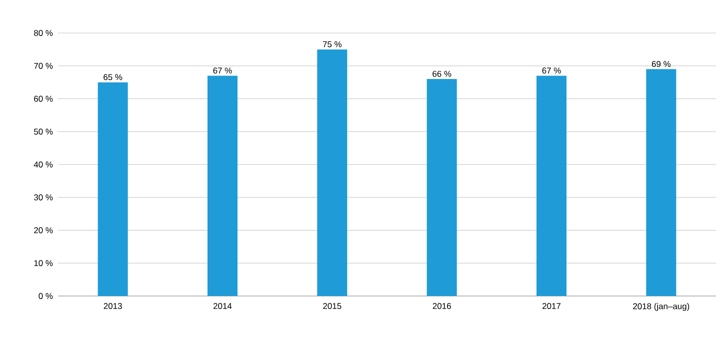  Describe the element at coordinates (441, 306) in the screenshot. I see `x-tick-label: 2016` at that location.